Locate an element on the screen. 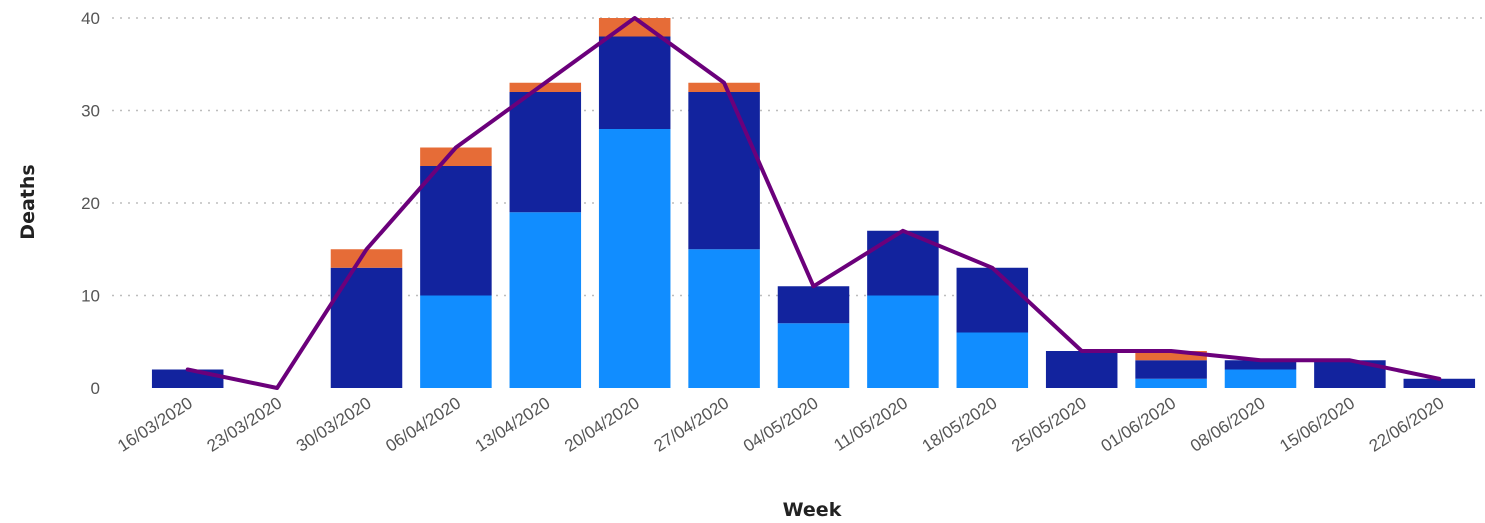 The height and width of the screenshot is (523, 1485). x-axis-title: Week is located at coordinates (812, 510).